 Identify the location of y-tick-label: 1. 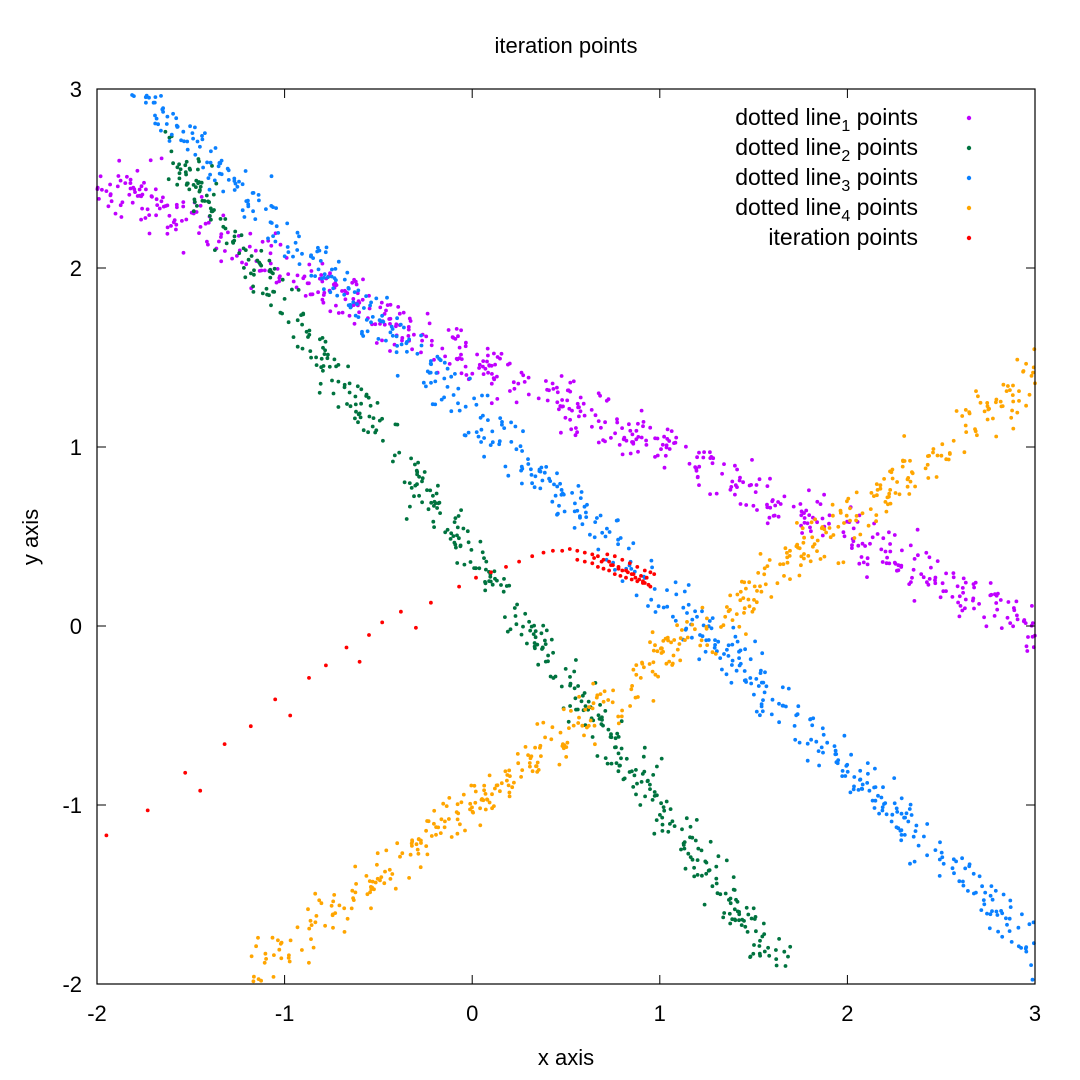
(76, 447).